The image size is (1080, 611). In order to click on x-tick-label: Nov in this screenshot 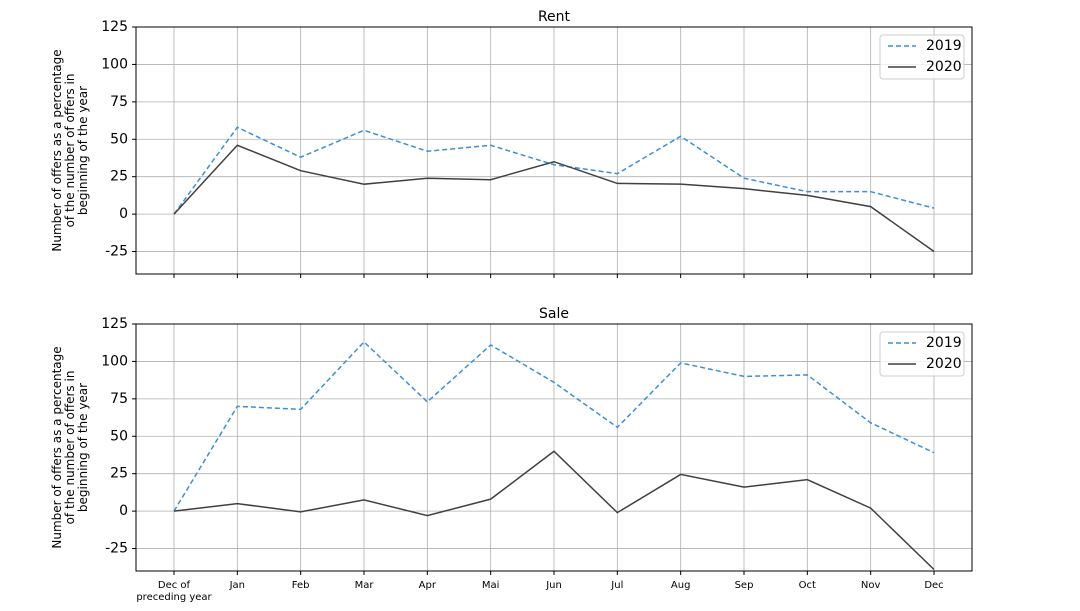, I will do `click(871, 585)`.